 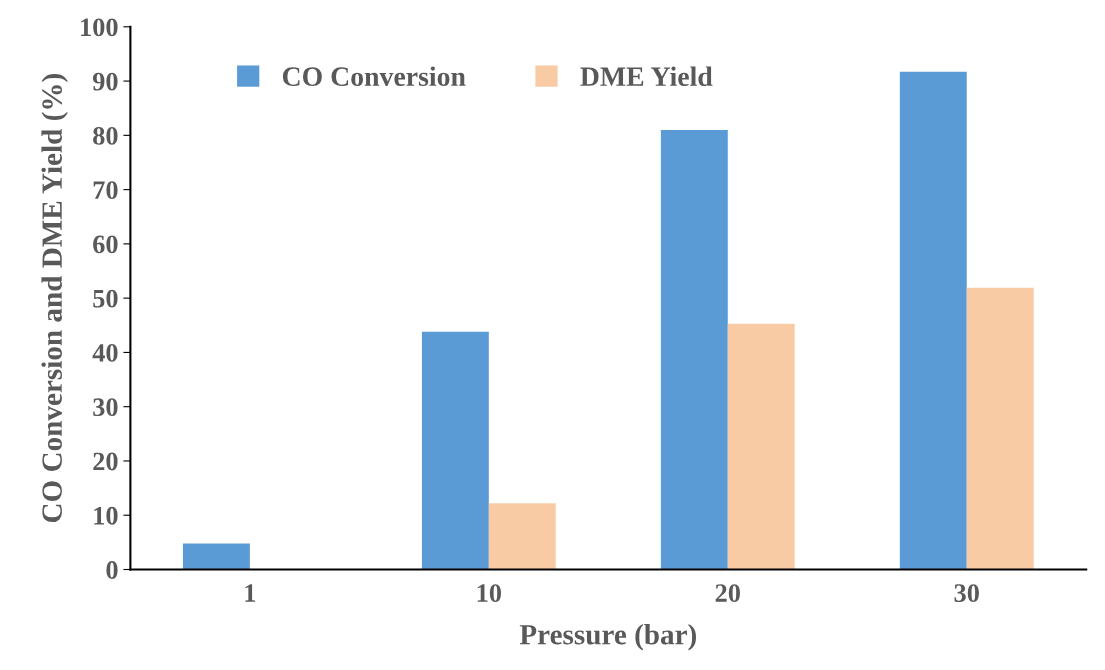 I want to click on x-axis-title: Pressure (bar), so click(x=607, y=637).